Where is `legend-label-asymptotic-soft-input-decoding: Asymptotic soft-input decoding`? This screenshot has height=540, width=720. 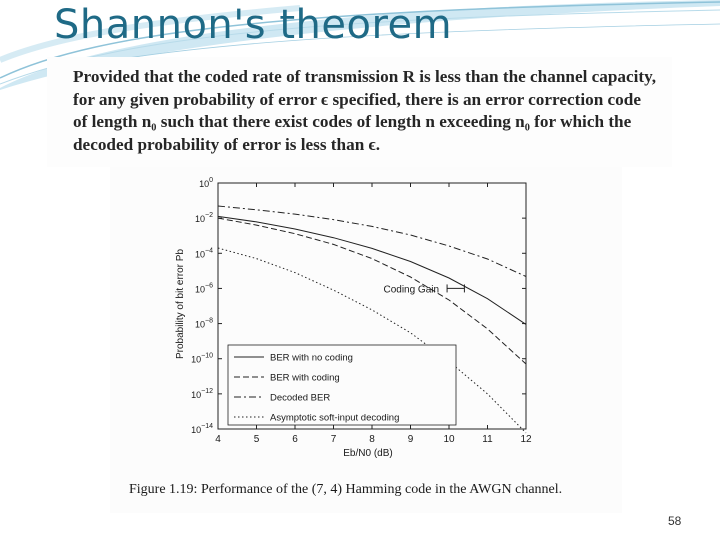 legend-label-asymptotic-soft-input-decoding: Asymptotic soft-input decoding is located at coordinates (334, 418).